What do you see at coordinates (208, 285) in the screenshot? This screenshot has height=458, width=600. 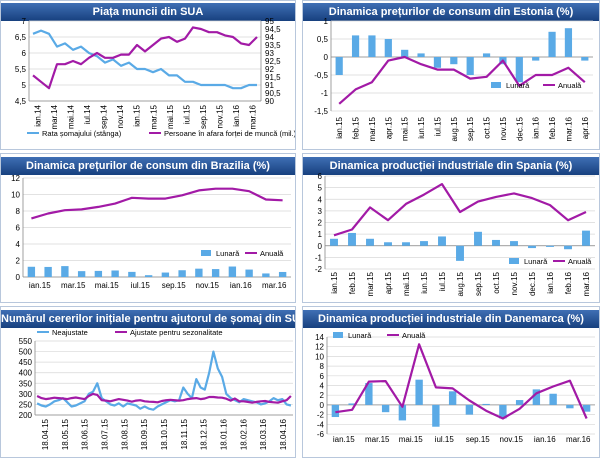 I see `x-tick-label: nov.15` at bounding box center [208, 285].